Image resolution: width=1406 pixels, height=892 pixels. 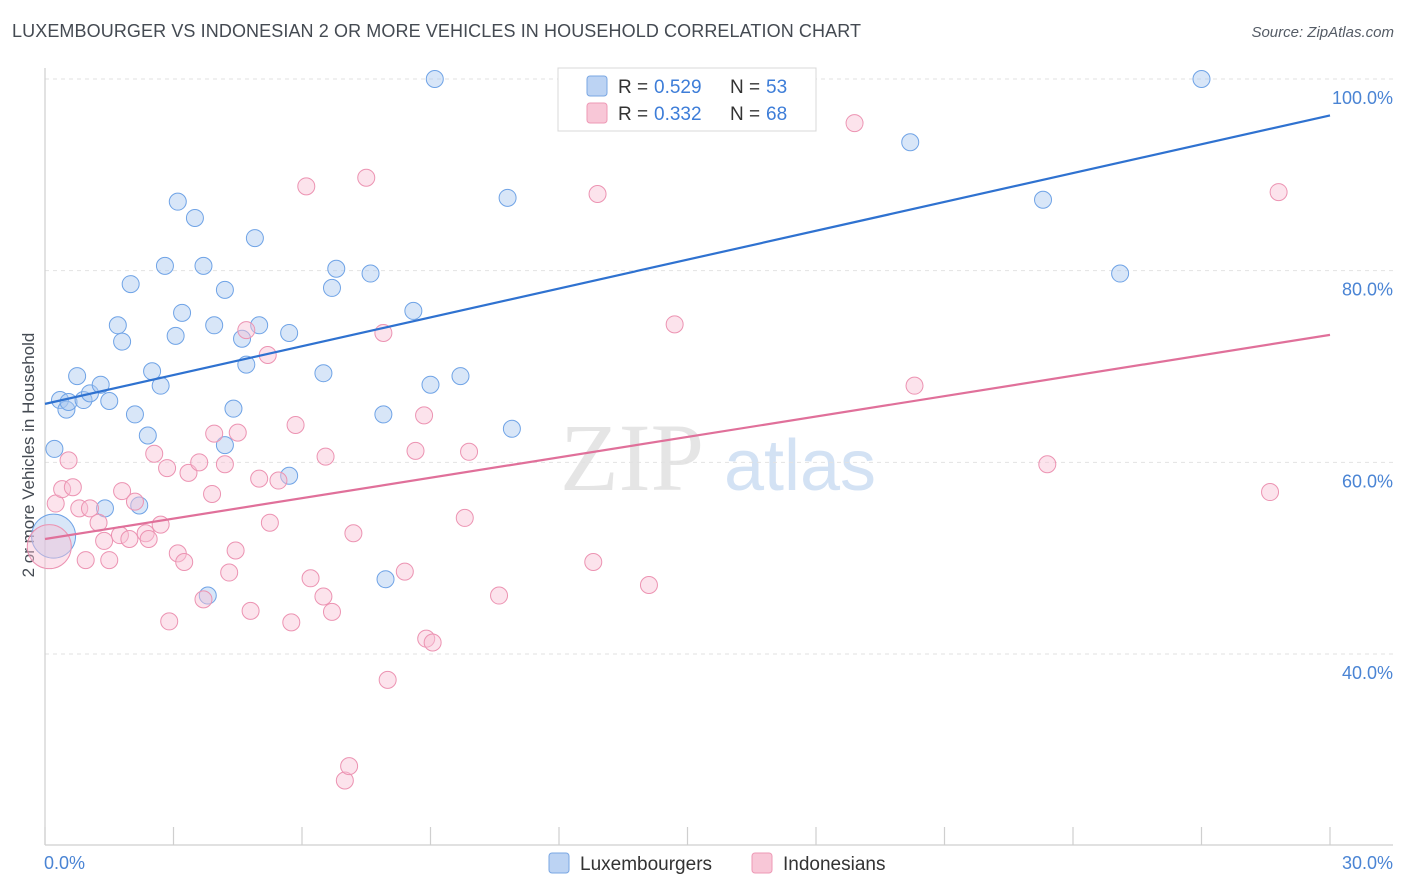 I want to click on legend-label-luxembourgers: Luxembourgers, so click(x=646, y=864).